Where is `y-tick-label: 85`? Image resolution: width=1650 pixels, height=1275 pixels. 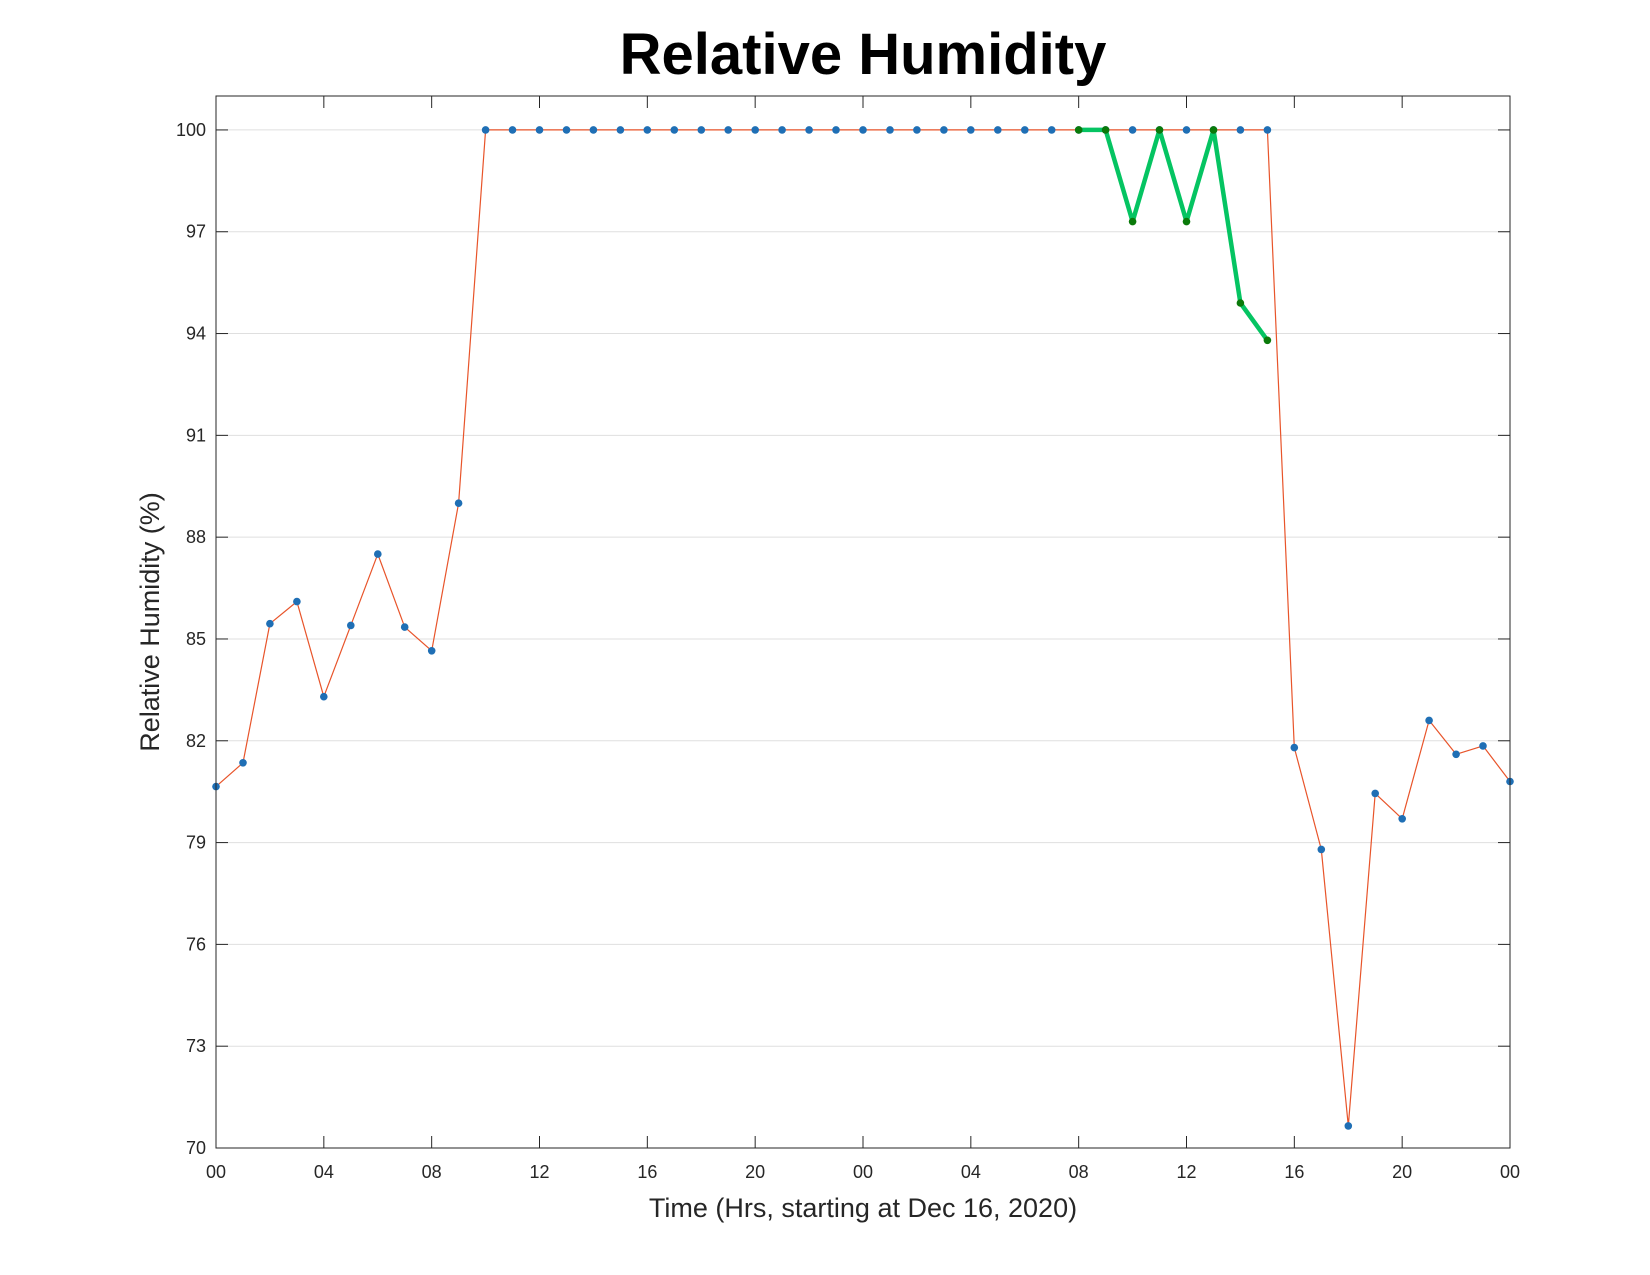 y-tick-label: 85 is located at coordinates (196, 639).